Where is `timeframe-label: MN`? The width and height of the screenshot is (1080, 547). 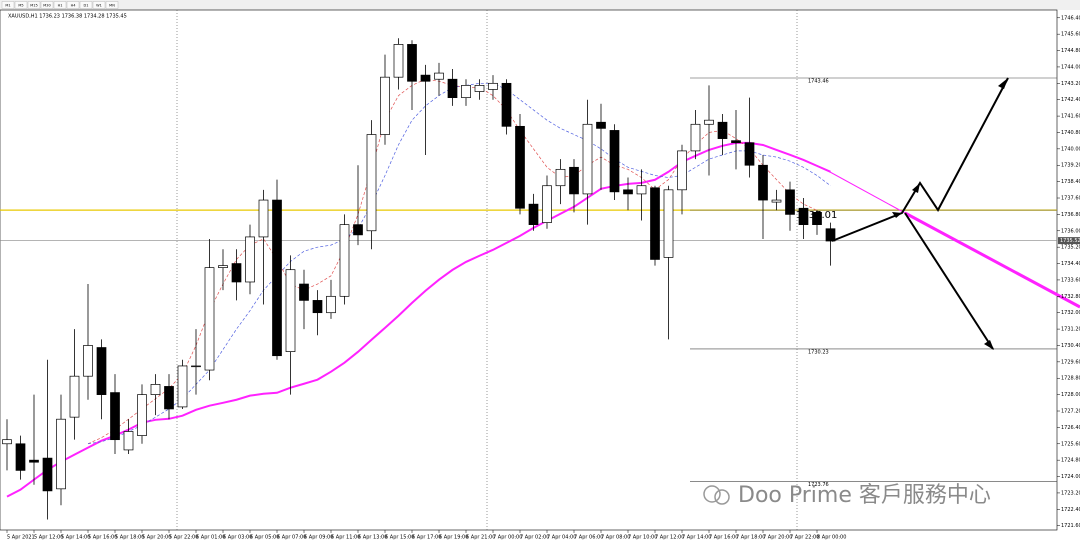
timeframe-label: MN is located at coordinates (112, 6).